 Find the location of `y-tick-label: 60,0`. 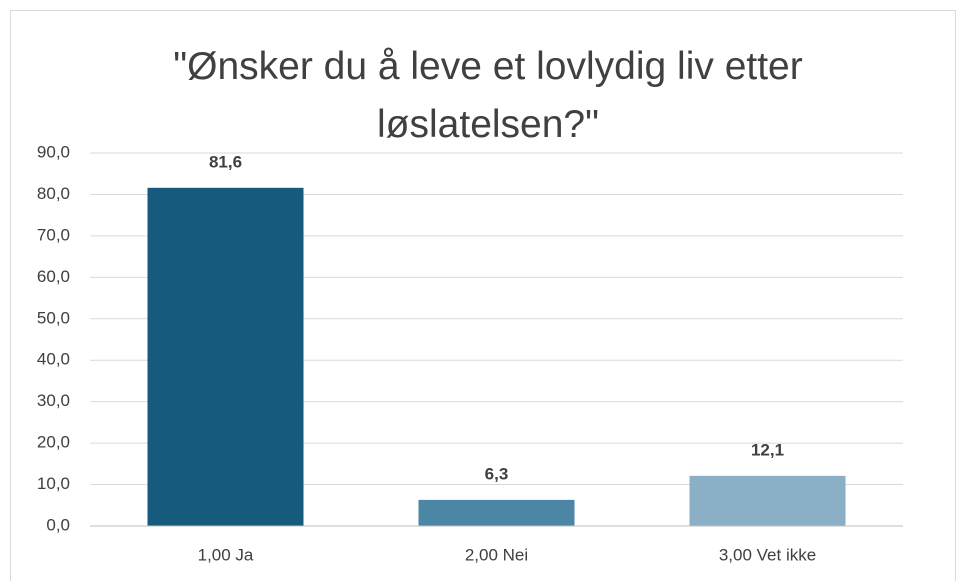

y-tick-label: 60,0 is located at coordinates (53, 276).